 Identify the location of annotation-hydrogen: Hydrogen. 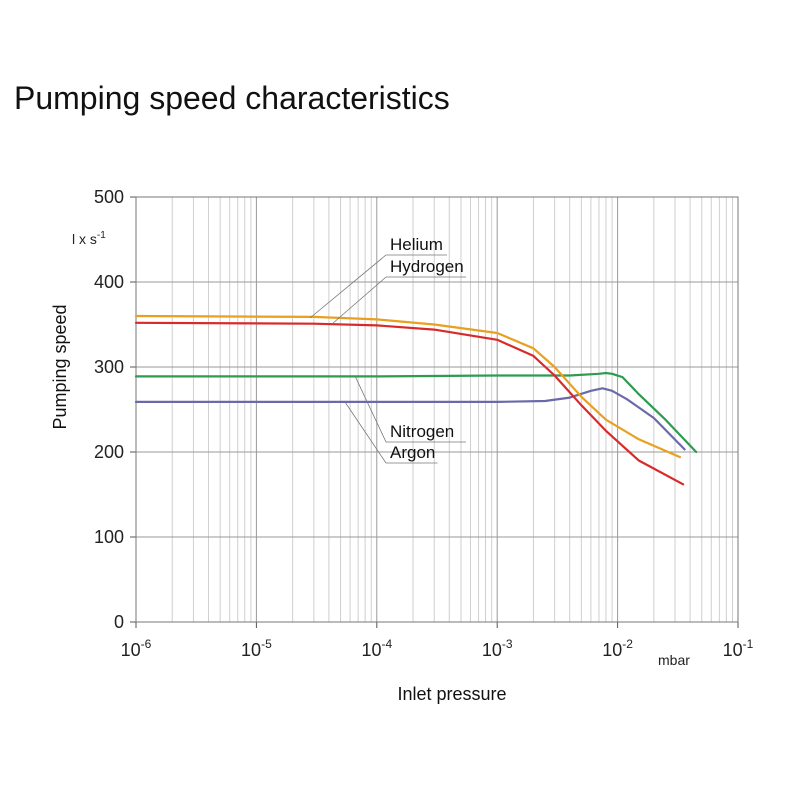
(427, 266).